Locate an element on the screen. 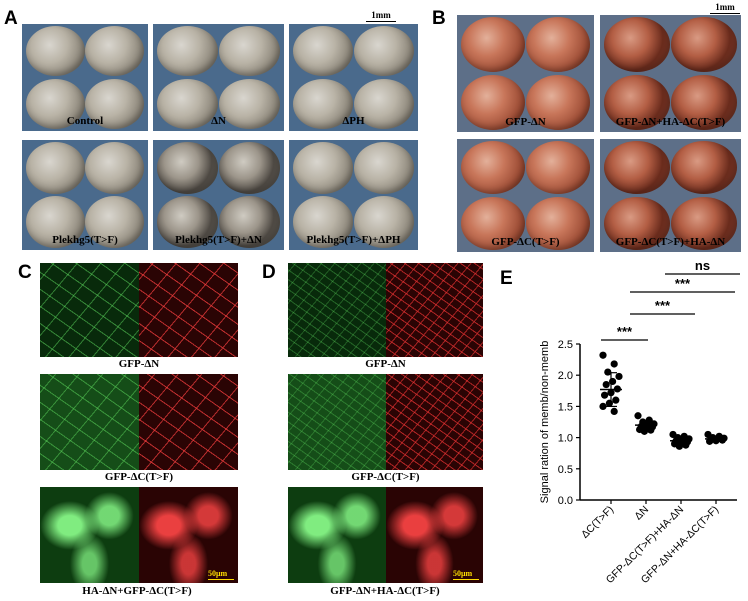 Image resolution: width=748 pixels, height=601 pixels. panel-d-label: D is located at coordinates (269, 272).